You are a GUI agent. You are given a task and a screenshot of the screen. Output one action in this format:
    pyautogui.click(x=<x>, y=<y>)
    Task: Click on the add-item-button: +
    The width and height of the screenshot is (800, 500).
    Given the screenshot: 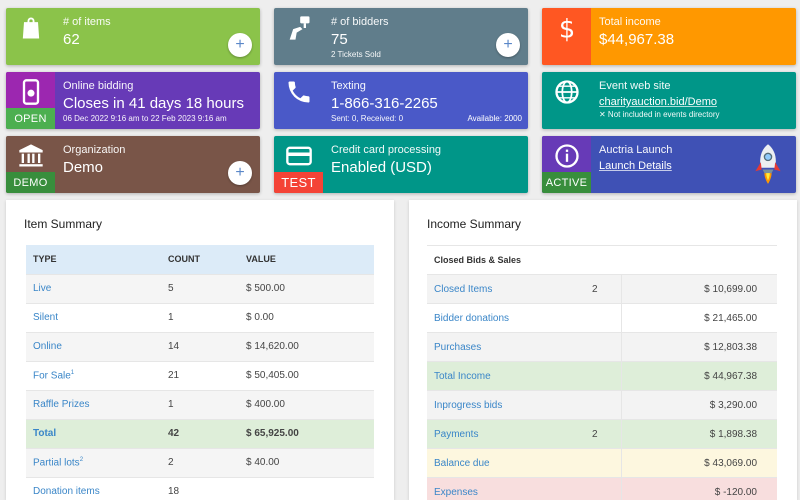 What is the action you would take?
    pyautogui.click(x=240, y=45)
    